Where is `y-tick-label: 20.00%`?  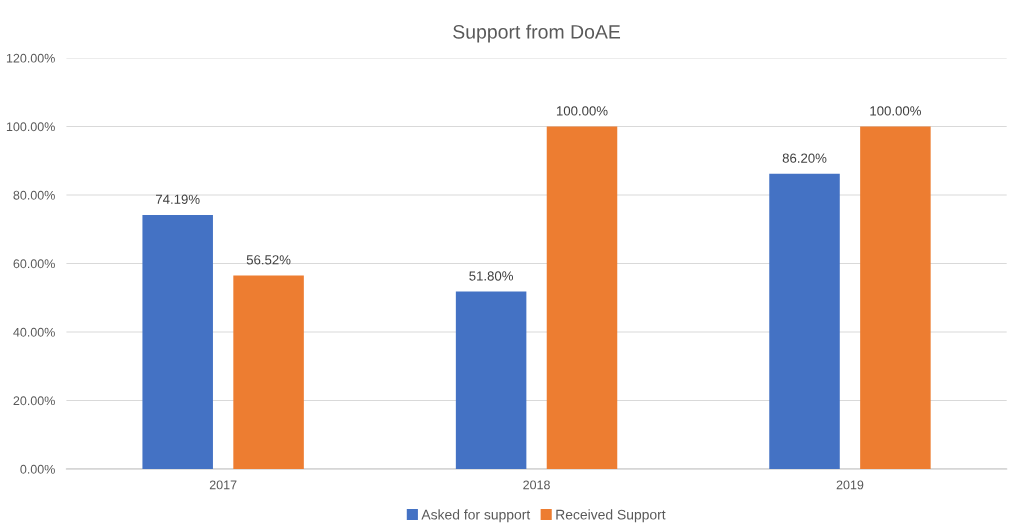 y-tick-label: 20.00% is located at coordinates (34, 401).